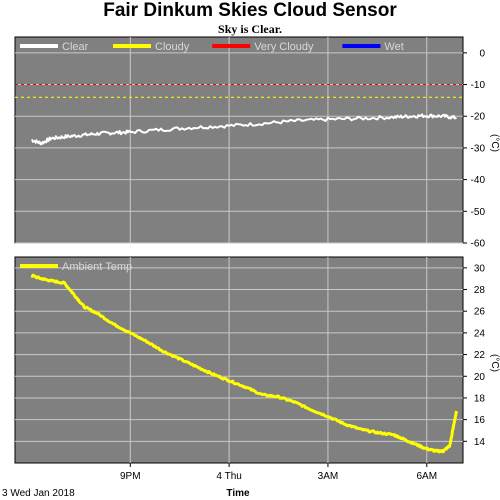 This screenshot has width=500, height=500. Describe the element at coordinates (284, 47) in the screenshot. I see `legend-label: Very Cloudy` at that location.